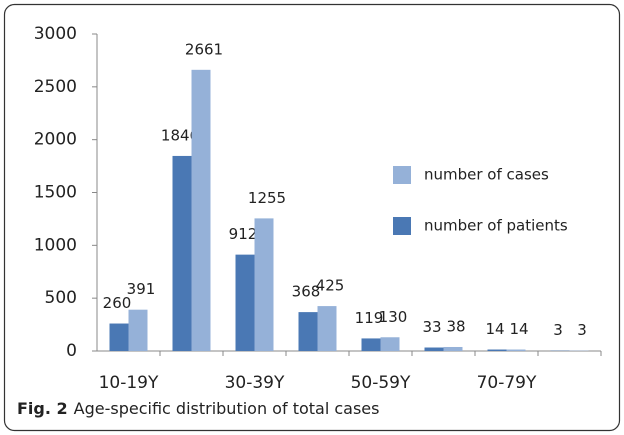 The width and height of the screenshot is (624, 435). I want to click on x-tick-label: 10-19Y, so click(129, 383).